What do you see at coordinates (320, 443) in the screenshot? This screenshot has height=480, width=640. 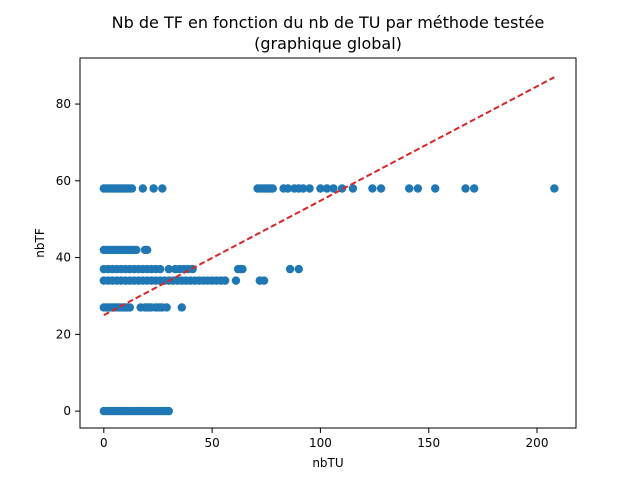 I see `x-tick-label: 100` at bounding box center [320, 443].